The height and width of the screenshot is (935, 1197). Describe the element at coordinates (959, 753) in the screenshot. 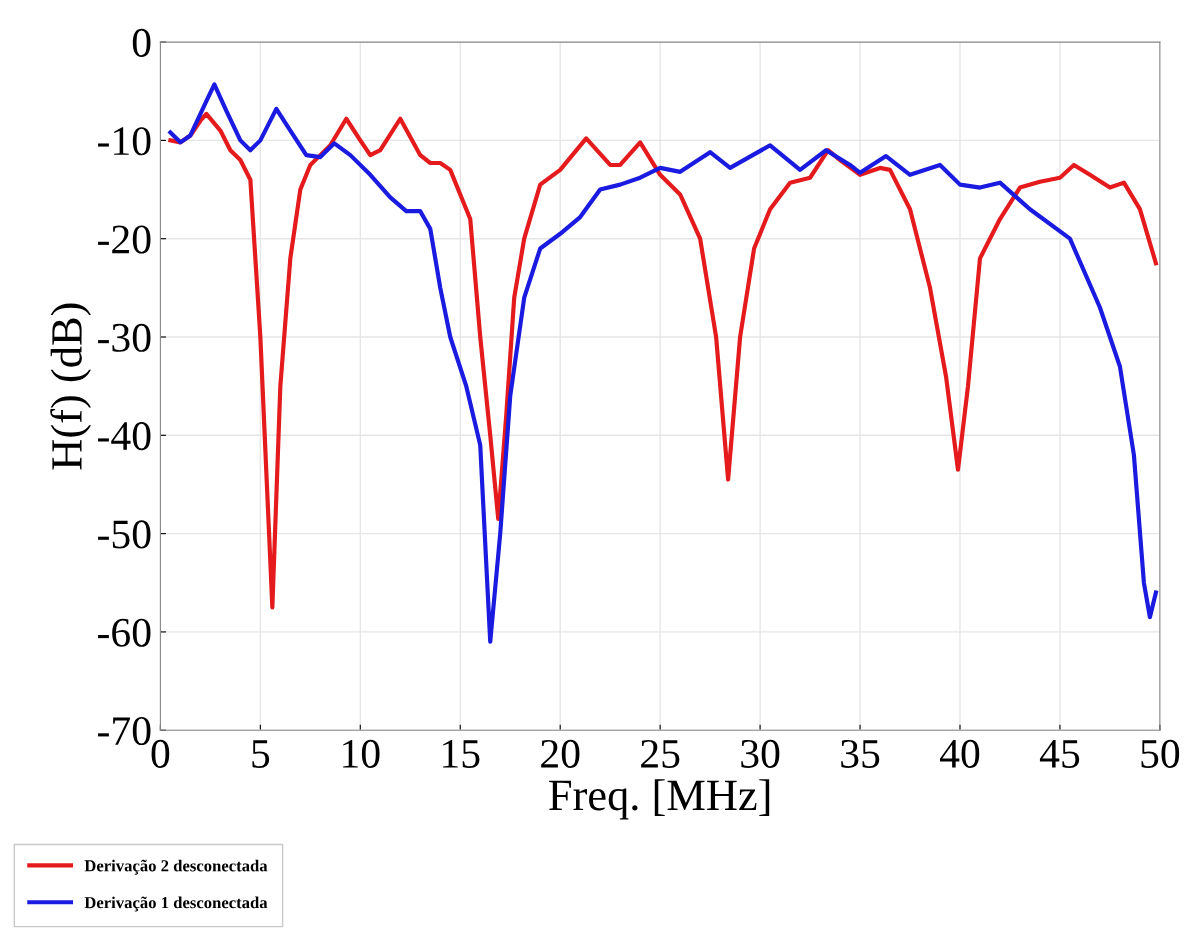

I see `x-tick-label: 40` at that location.